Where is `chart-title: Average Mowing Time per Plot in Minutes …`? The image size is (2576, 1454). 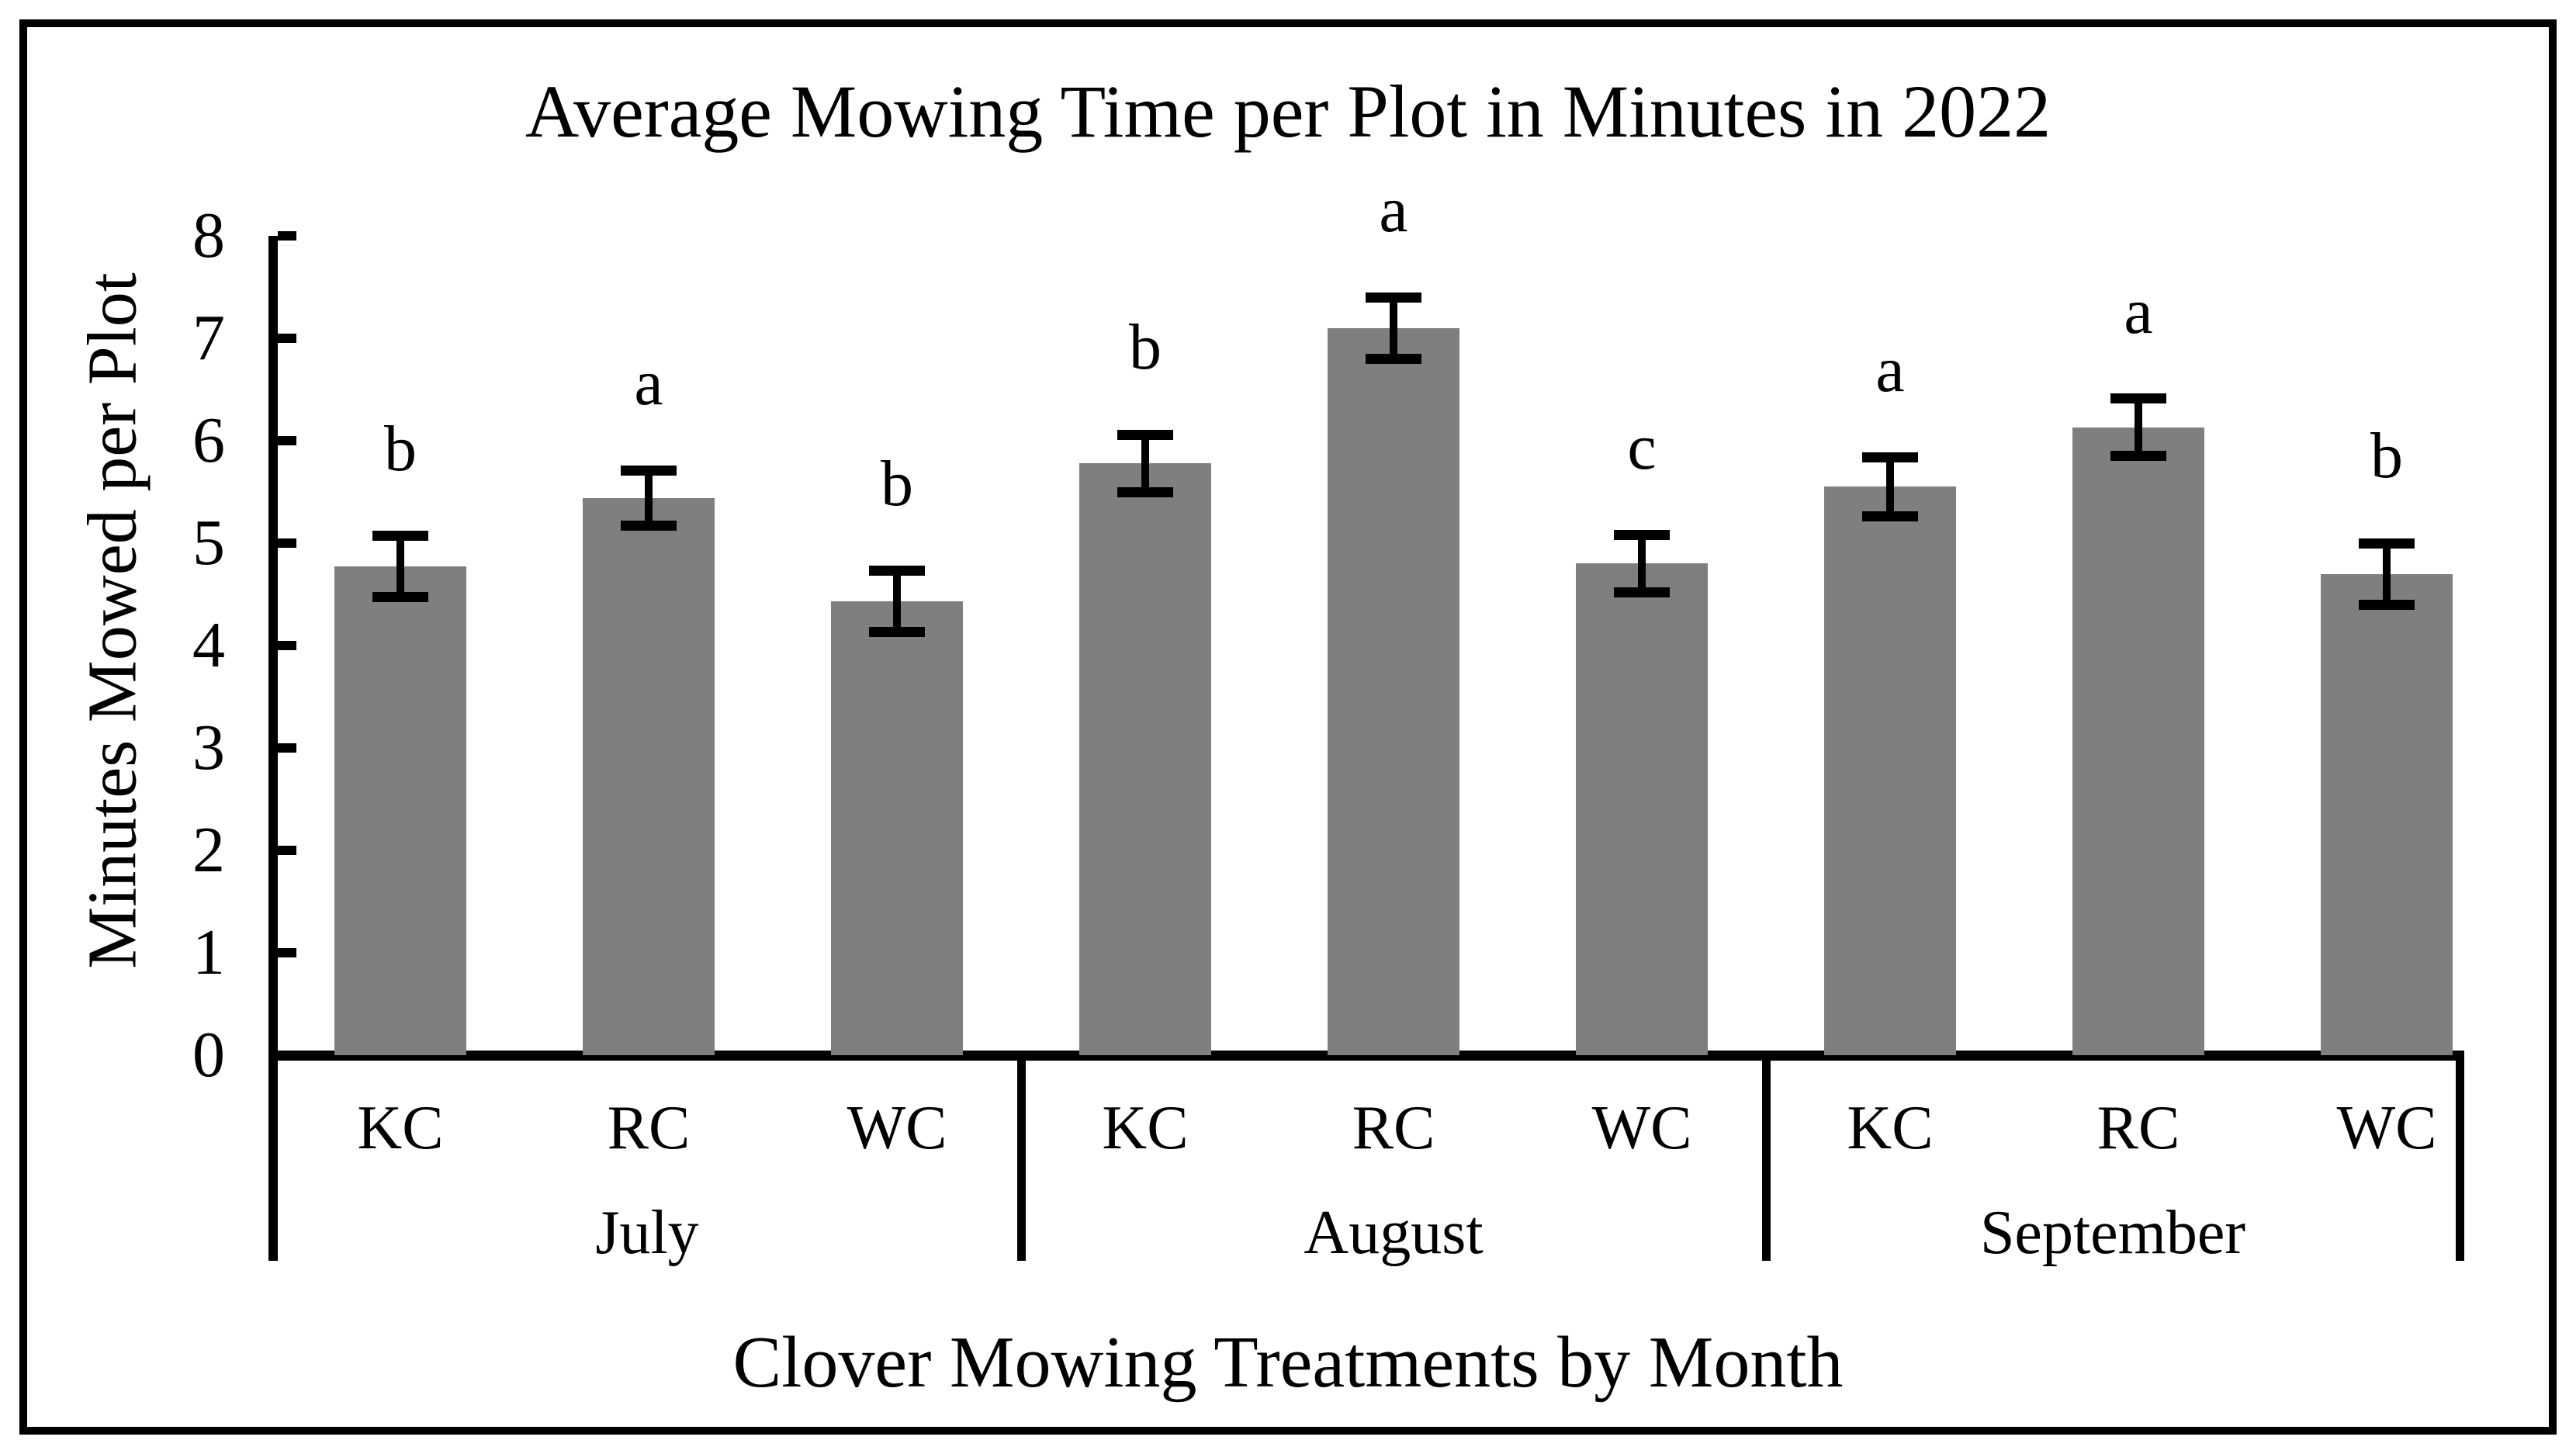 chart-title: Average Mowing Time per Plot in Minutes … is located at coordinates (1288, 111).